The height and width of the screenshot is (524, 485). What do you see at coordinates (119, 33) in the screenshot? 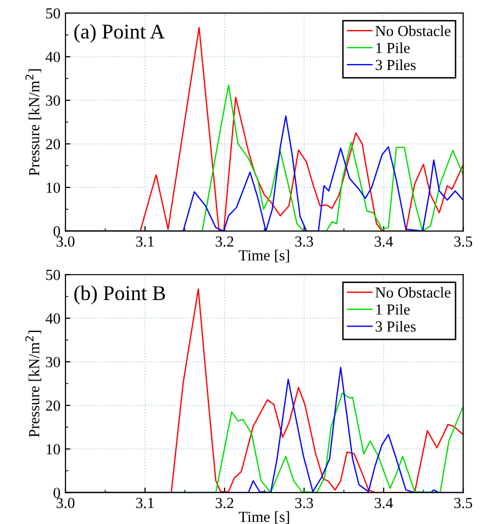
I see `chart-title: (a) Point A` at bounding box center [119, 33].